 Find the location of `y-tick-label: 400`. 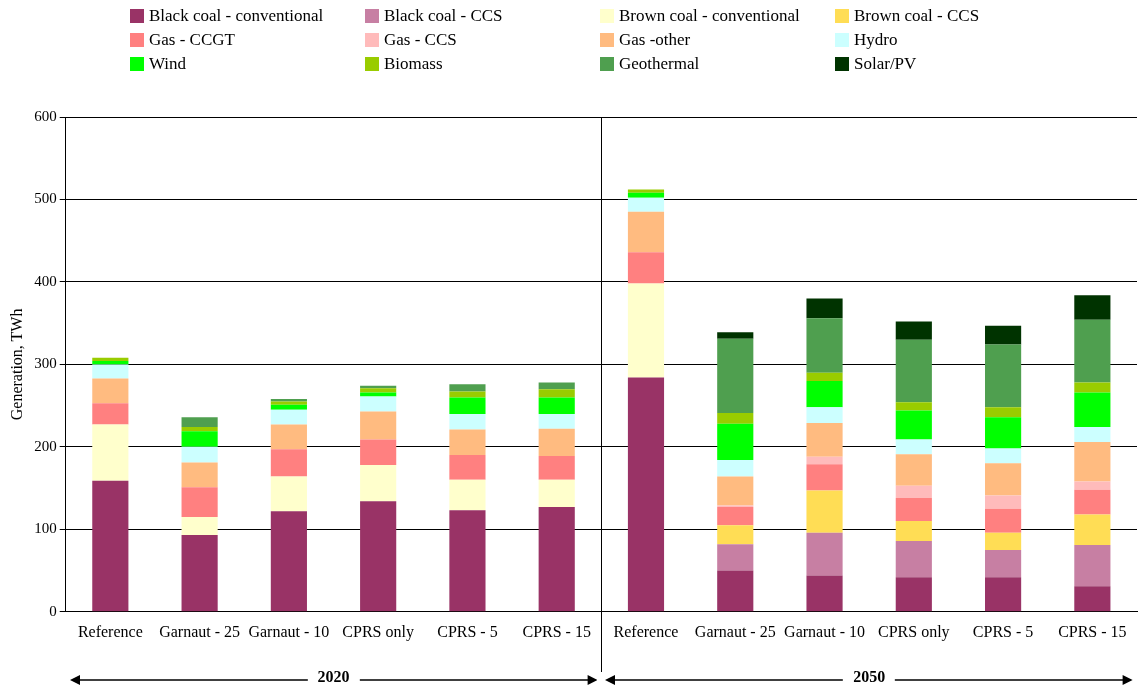

y-tick-label: 400 is located at coordinates (45, 280).